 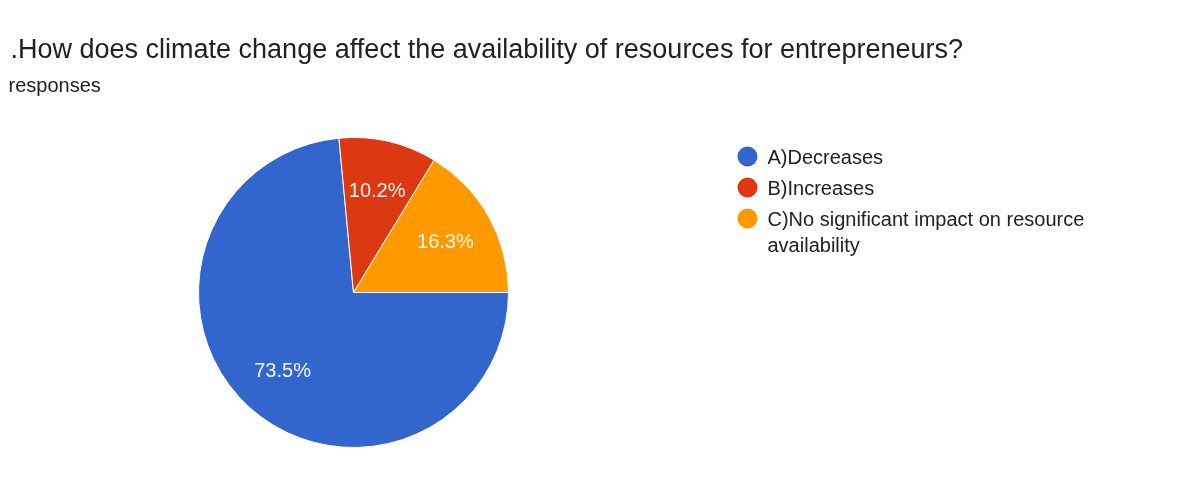 What do you see at coordinates (283, 370) in the screenshot?
I see `data-label: 73.5%` at bounding box center [283, 370].